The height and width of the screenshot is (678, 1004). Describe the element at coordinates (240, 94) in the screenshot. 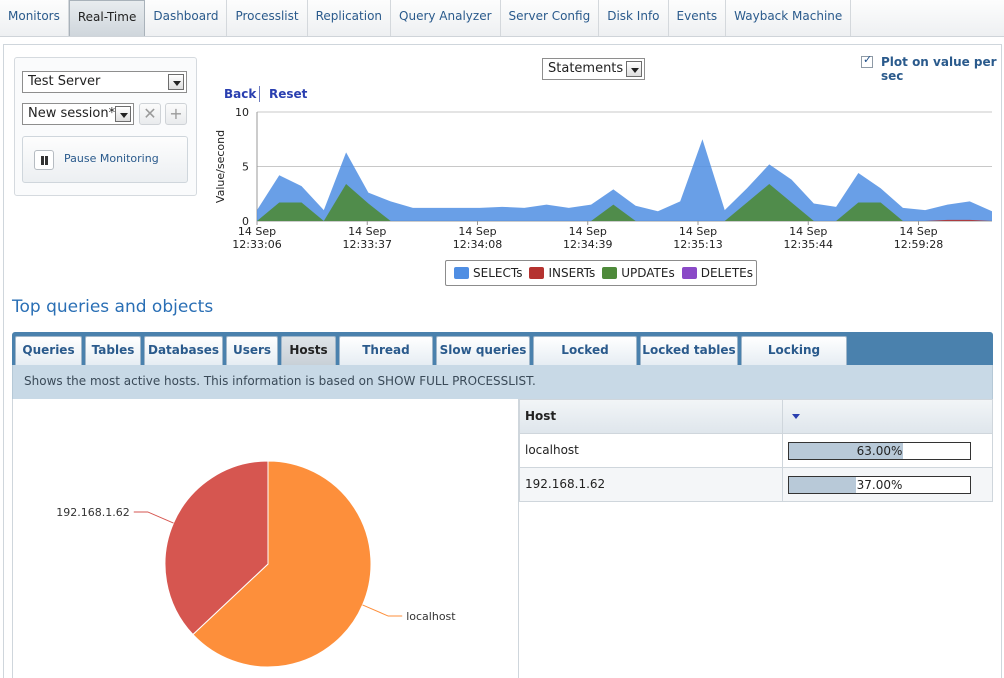

I see `back-link: Back` at that location.